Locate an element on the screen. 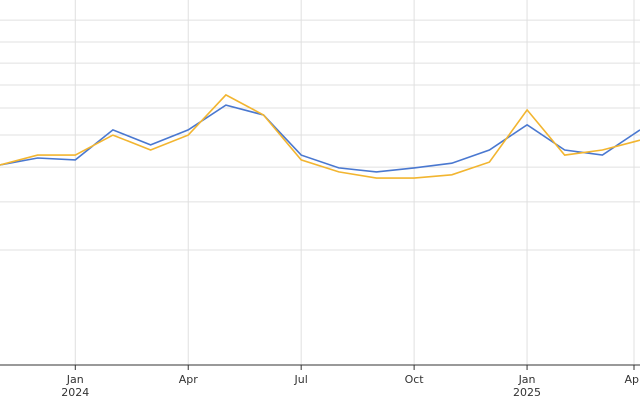  x-tick-sublabel: 2024 is located at coordinates (75, 392).